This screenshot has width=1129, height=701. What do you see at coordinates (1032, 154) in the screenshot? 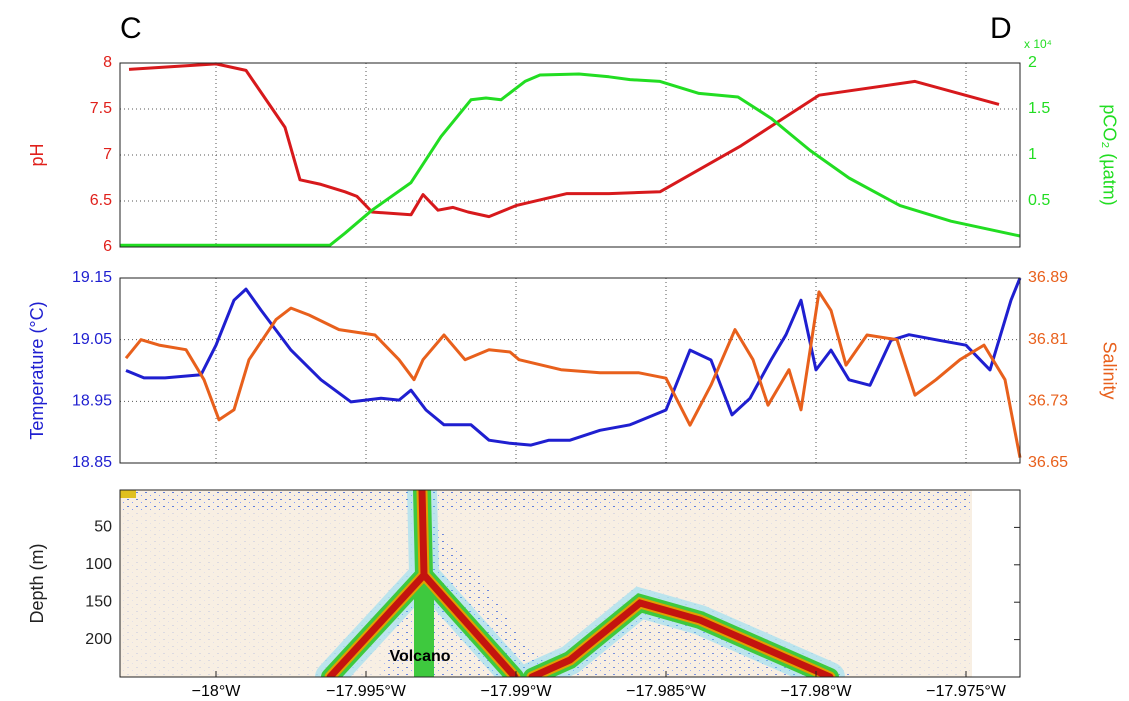
I see `y2-tick-label: 1` at bounding box center [1032, 154].